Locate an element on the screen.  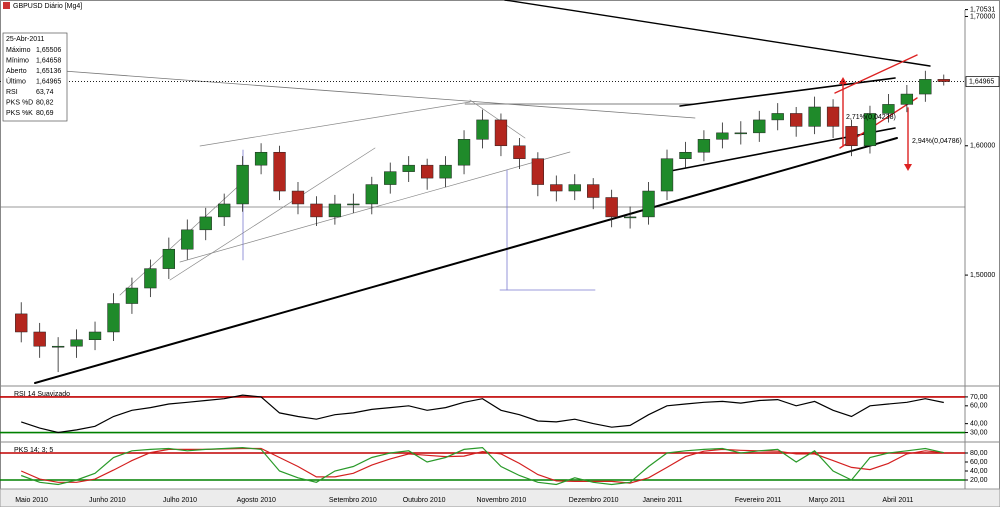
info-value: 80,69 is located at coordinates (45, 113).